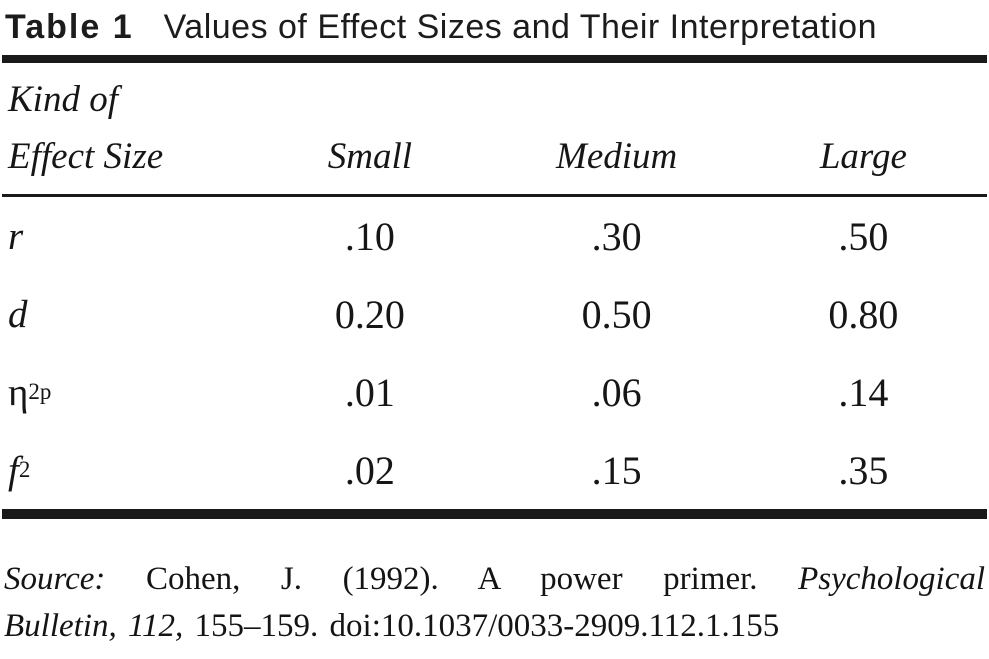 The width and height of the screenshot is (989, 659). Describe the element at coordinates (63, 99) in the screenshot. I see `header-line-1: Kind of` at that location.